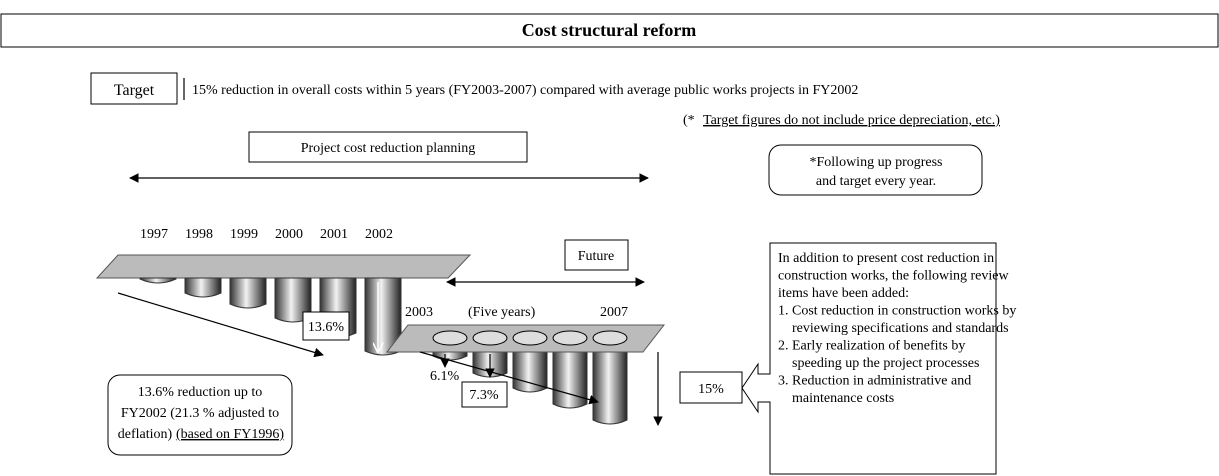  What do you see at coordinates (445, 376) in the screenshot?
I see `step: 6.1%` at bounding box center [445, 376].